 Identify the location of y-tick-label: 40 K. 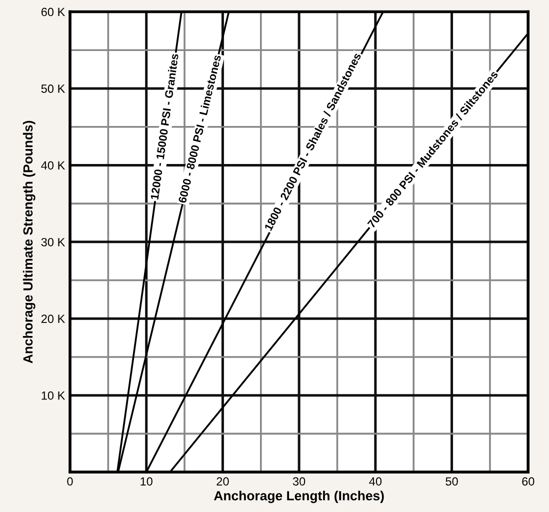
(53, 165).